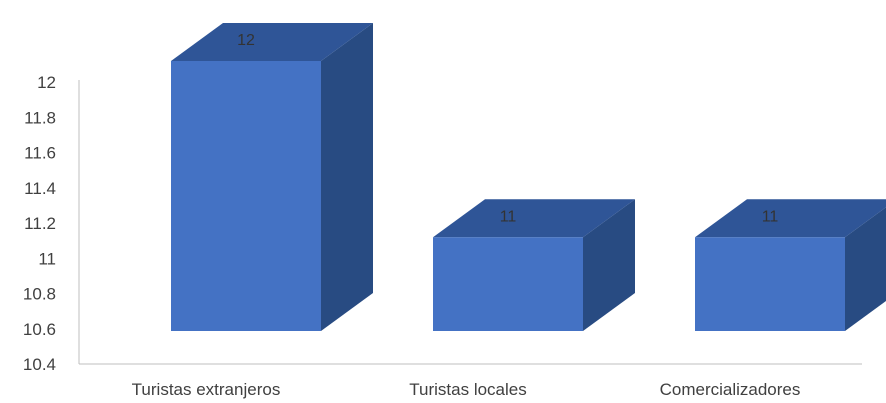 This screenshot has height=403, width=886. I want to click on y-axis-ticks: 10.4 10.6 10.8 11 11.2 11.4 11.6 11.8 12, so click(39, 223).